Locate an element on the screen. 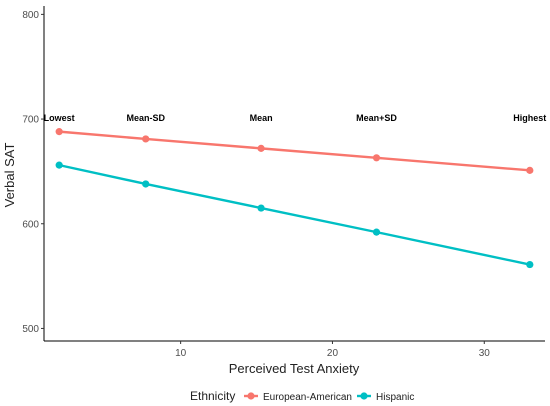 Image resolution: width=550 pixels, height=406 pixels. x-tick-label: 20 is located at coordinates (333, 353).